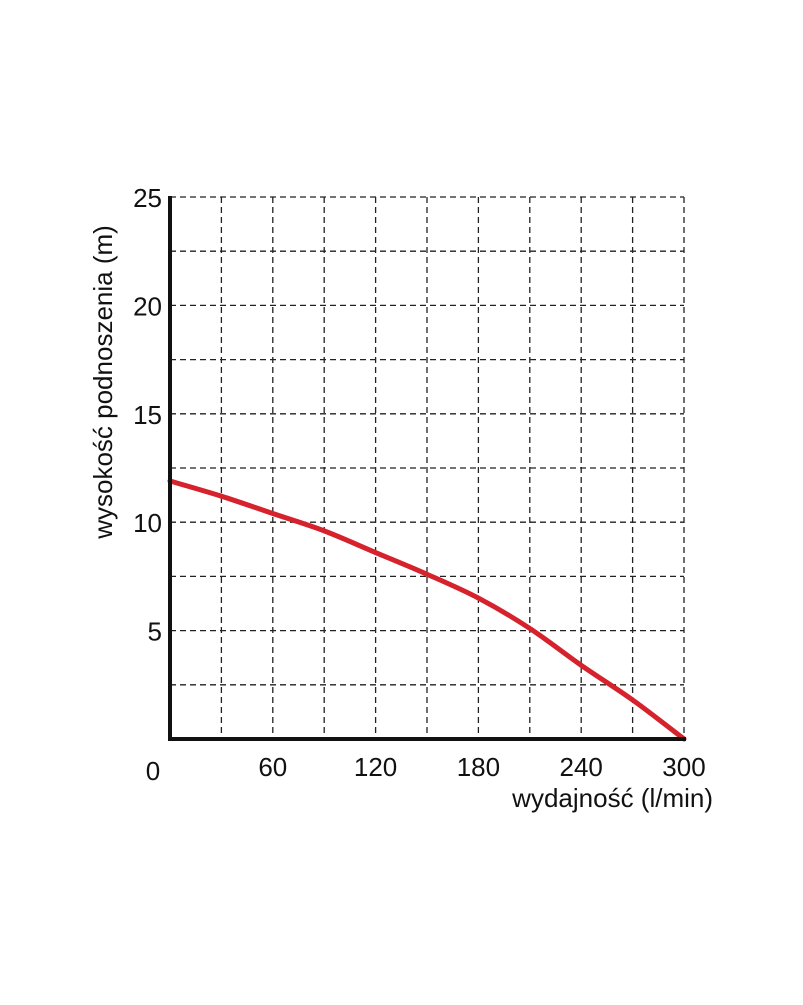  Describe the element at coordinates (272, 767) in the screenshot. I see `x-tick-label: 60` at that location.